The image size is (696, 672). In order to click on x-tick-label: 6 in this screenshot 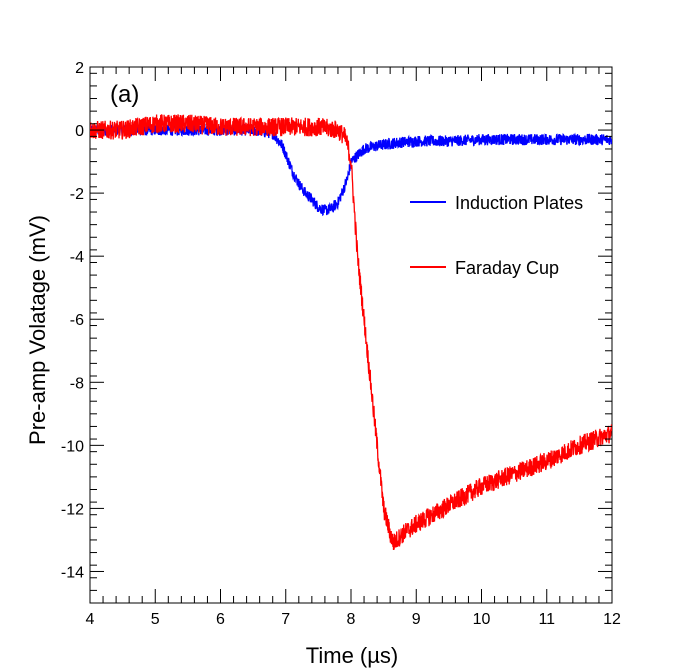, I will do `click(220, 619)`.